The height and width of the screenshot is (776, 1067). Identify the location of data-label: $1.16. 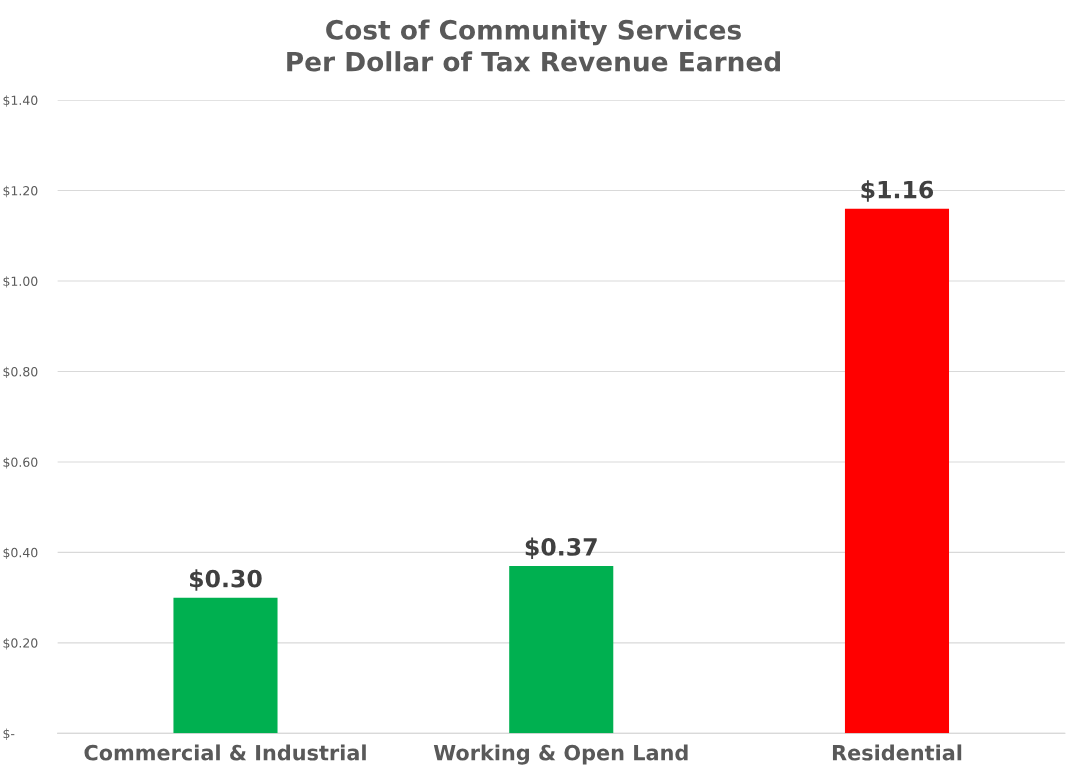
(897, 191).